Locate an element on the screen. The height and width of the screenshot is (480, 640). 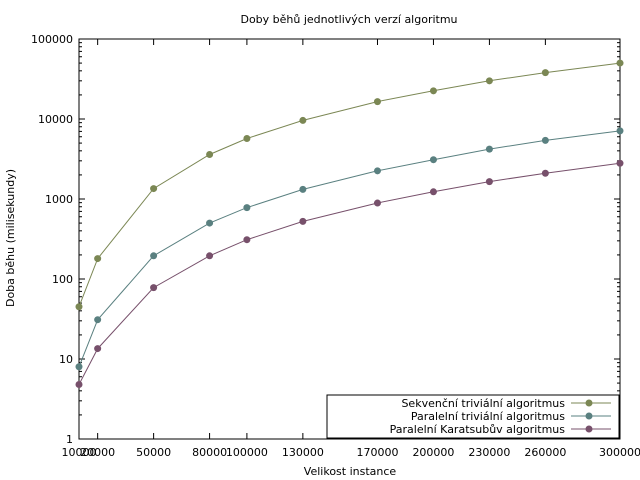
legend-label: Sekvenční triviální algoritmus is located at coordinates (483, 403).